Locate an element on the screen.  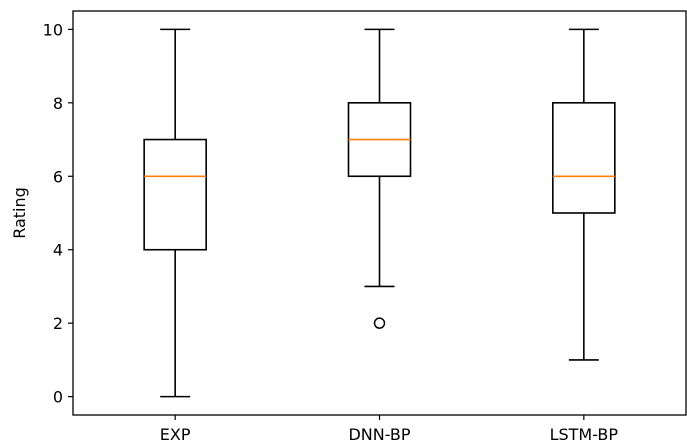
x-tick-label: LSTM-BP is located at coordinates (584, 434).